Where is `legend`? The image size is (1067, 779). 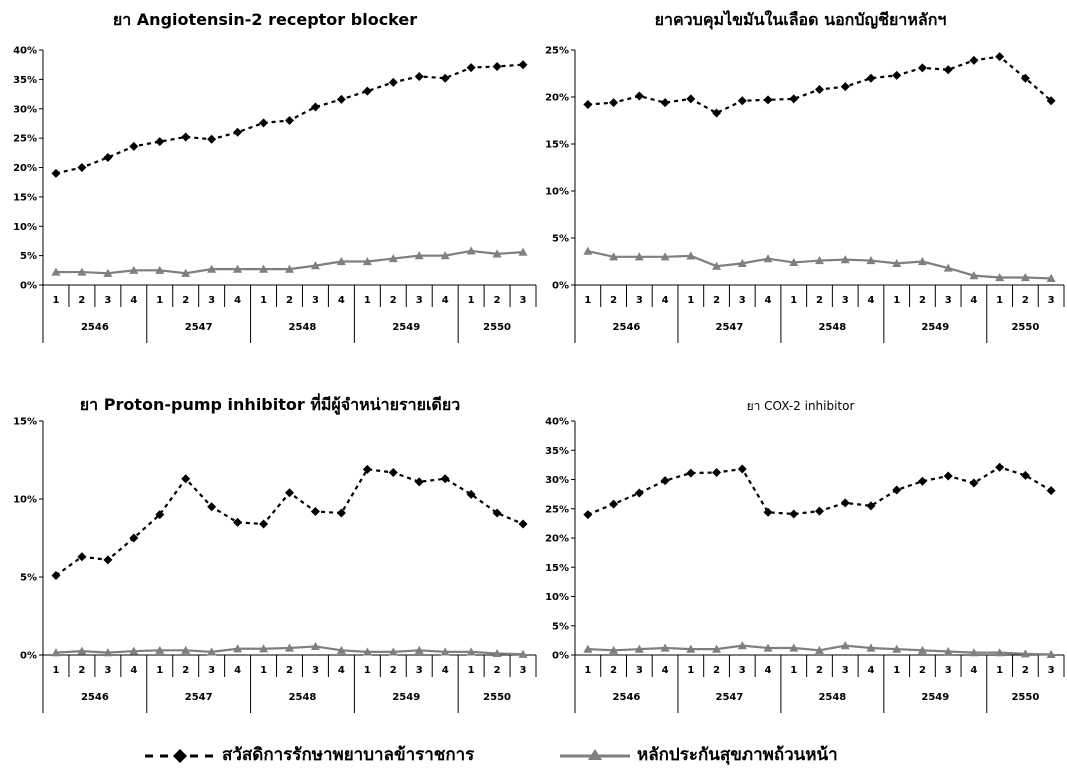
legend is located at coordinates (387, 756).